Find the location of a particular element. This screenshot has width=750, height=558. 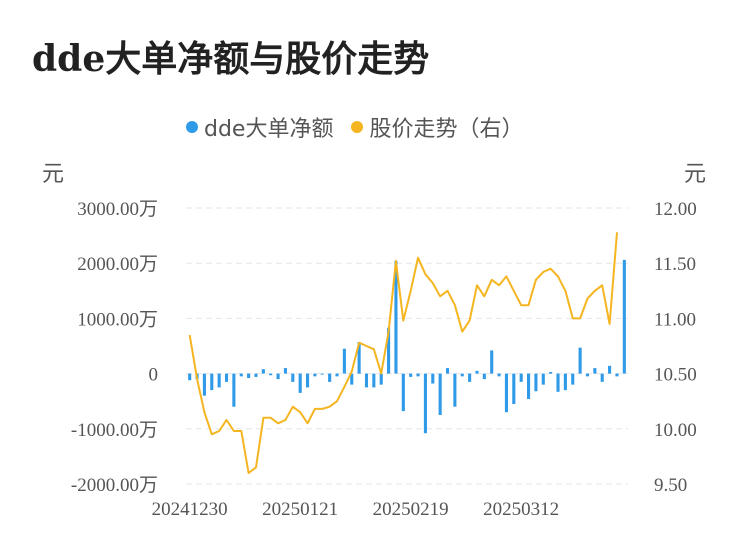

legend-label-dde: dde大单净额 is located at coordinates (269, 129).